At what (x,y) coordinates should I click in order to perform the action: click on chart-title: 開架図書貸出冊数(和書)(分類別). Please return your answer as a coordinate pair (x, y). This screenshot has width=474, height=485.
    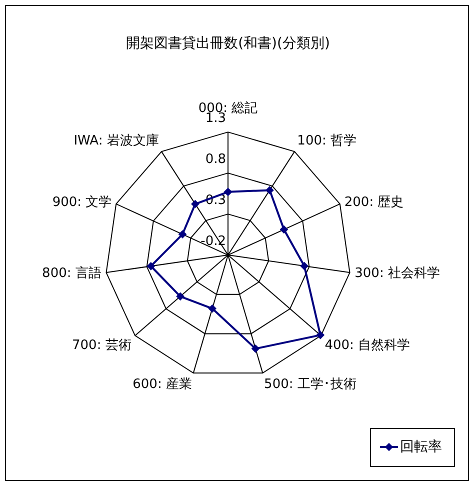
    Looking at the image, I should click on (228, 43).